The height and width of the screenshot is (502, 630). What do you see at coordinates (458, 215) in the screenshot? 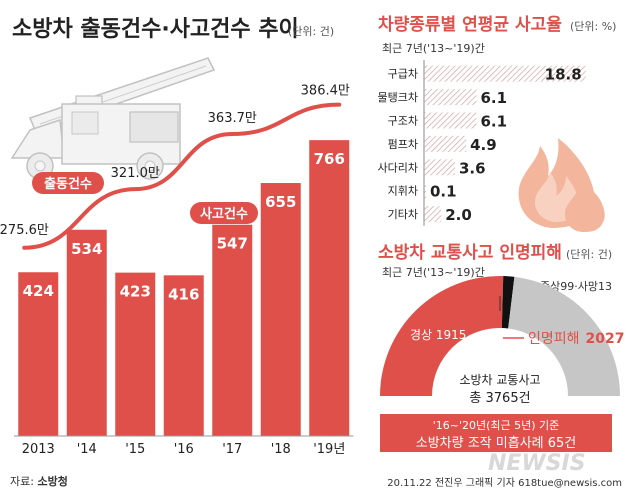
I see `rate-bar-value: 2.0` at bounding box center [458, 215].